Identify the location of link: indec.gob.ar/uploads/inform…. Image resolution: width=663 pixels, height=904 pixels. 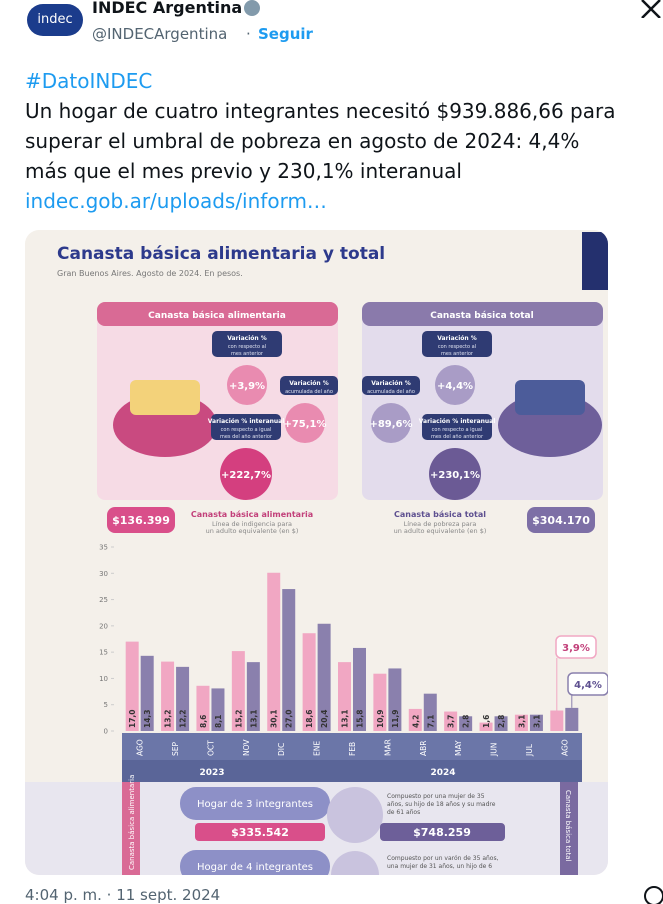
(176, 201).